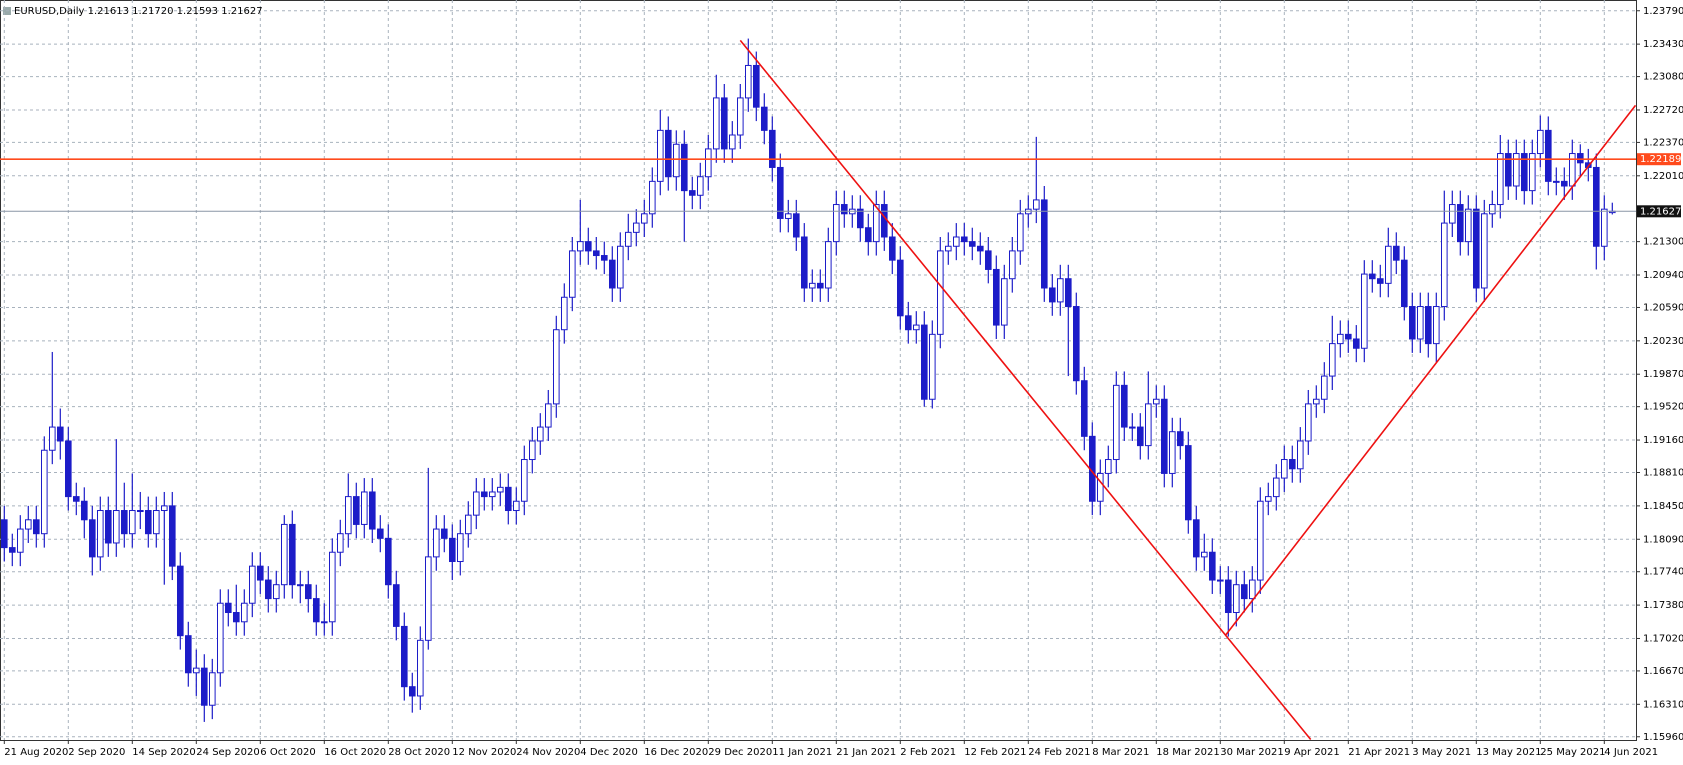  What do you see at coordinates (1663, 440) in the screenshot?
I see `y-tick-label: 1.19160` at bounding box center [1663, 440].